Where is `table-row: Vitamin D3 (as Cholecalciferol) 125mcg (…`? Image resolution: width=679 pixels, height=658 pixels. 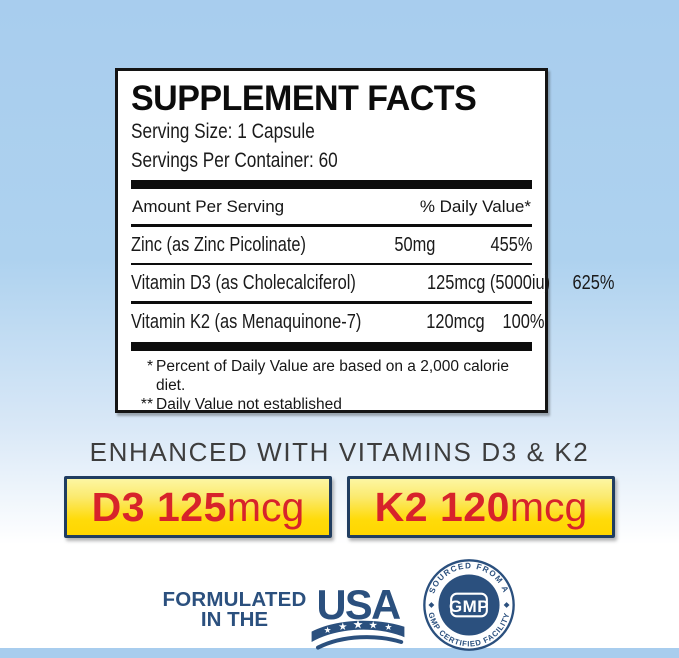 table-row: Vitamin D3 (as Cholecalciferol) 125mcg (… is located at coordinates (372, 283).